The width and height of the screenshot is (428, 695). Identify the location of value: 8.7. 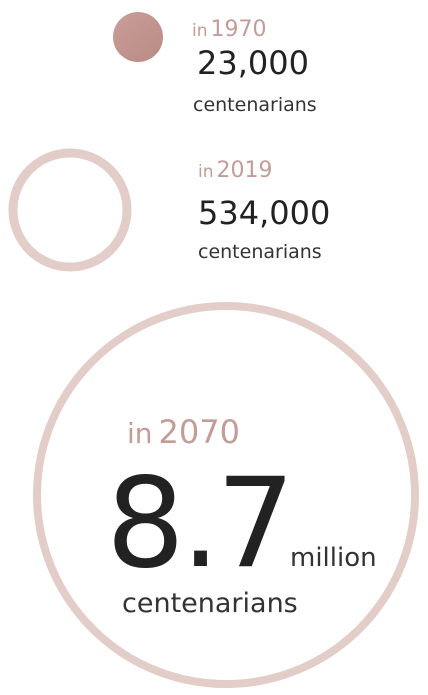
(198, 524).